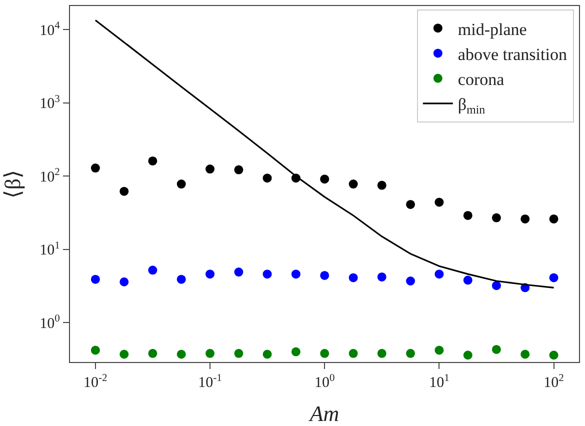 The width and height of the screenshot is (585, 426). Describe the element at coordinates (324, 413) in the screenshot. I see `x-axis-title: Am` at that location.